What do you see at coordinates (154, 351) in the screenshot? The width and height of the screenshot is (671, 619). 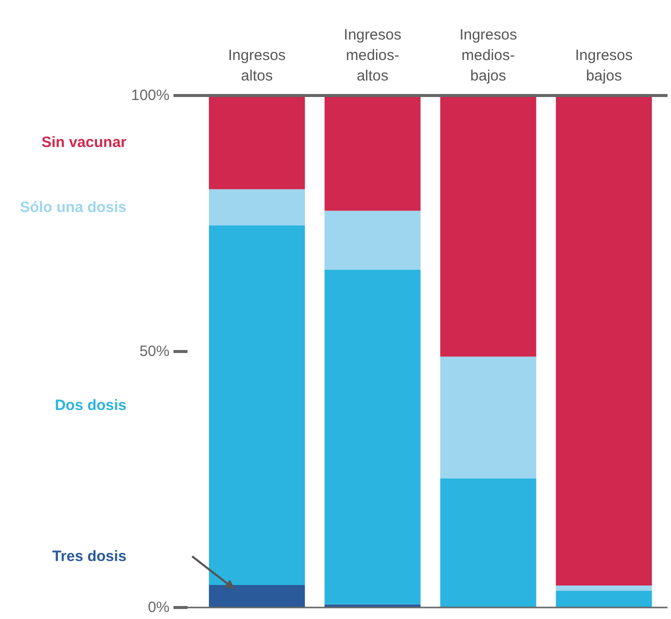 I see `y-tick-label: 50%` at bounding box center [154, 351].